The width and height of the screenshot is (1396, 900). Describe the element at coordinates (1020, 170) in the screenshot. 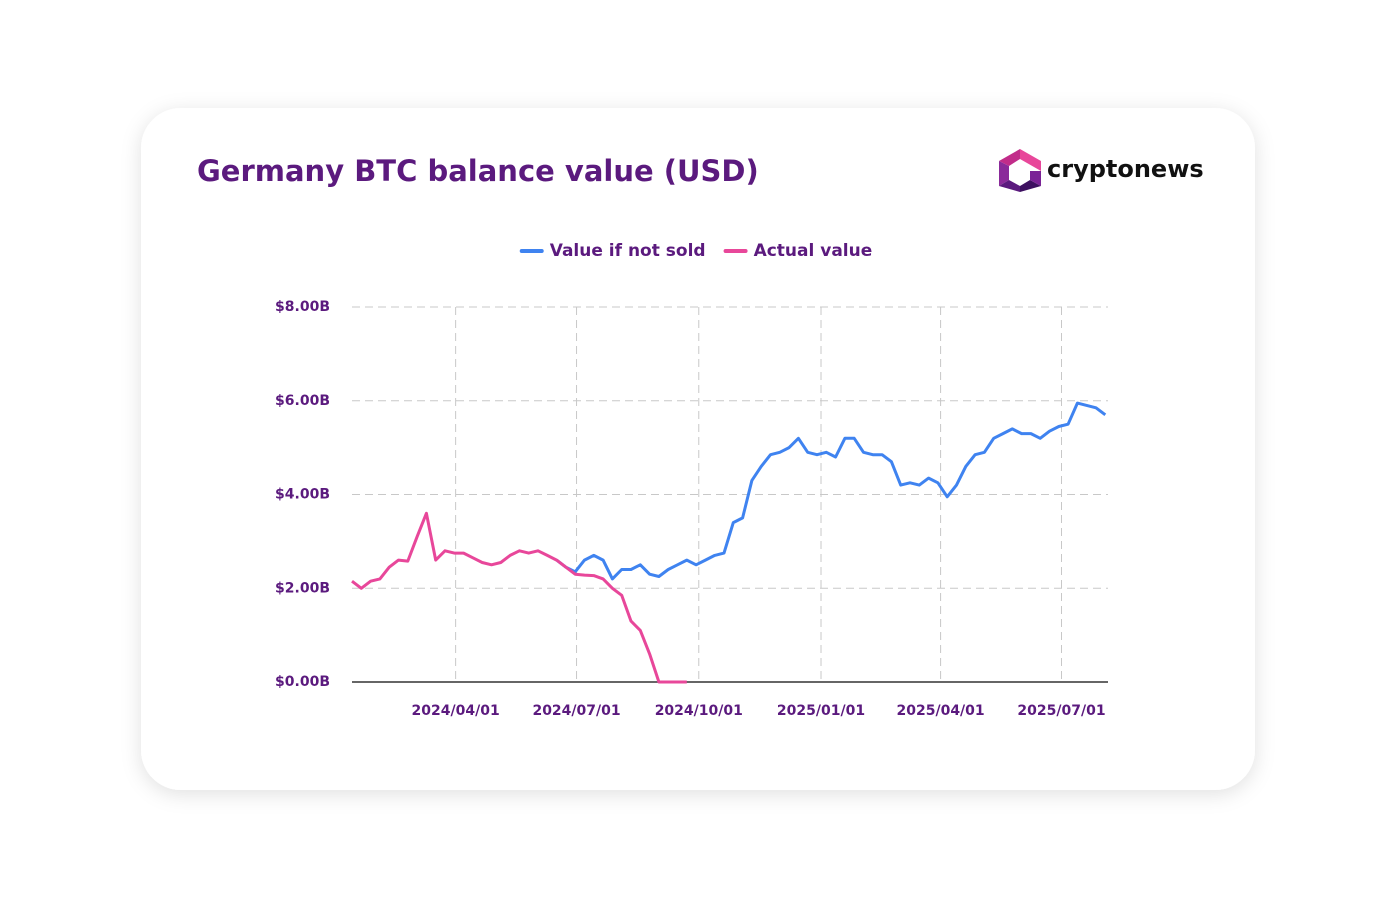

I see `logo-icon` at that location.